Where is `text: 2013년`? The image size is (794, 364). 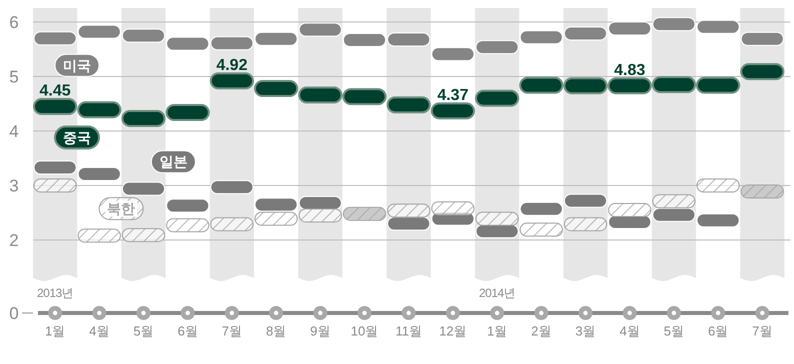
text: 2013년 is located at coordinates (55, 293).